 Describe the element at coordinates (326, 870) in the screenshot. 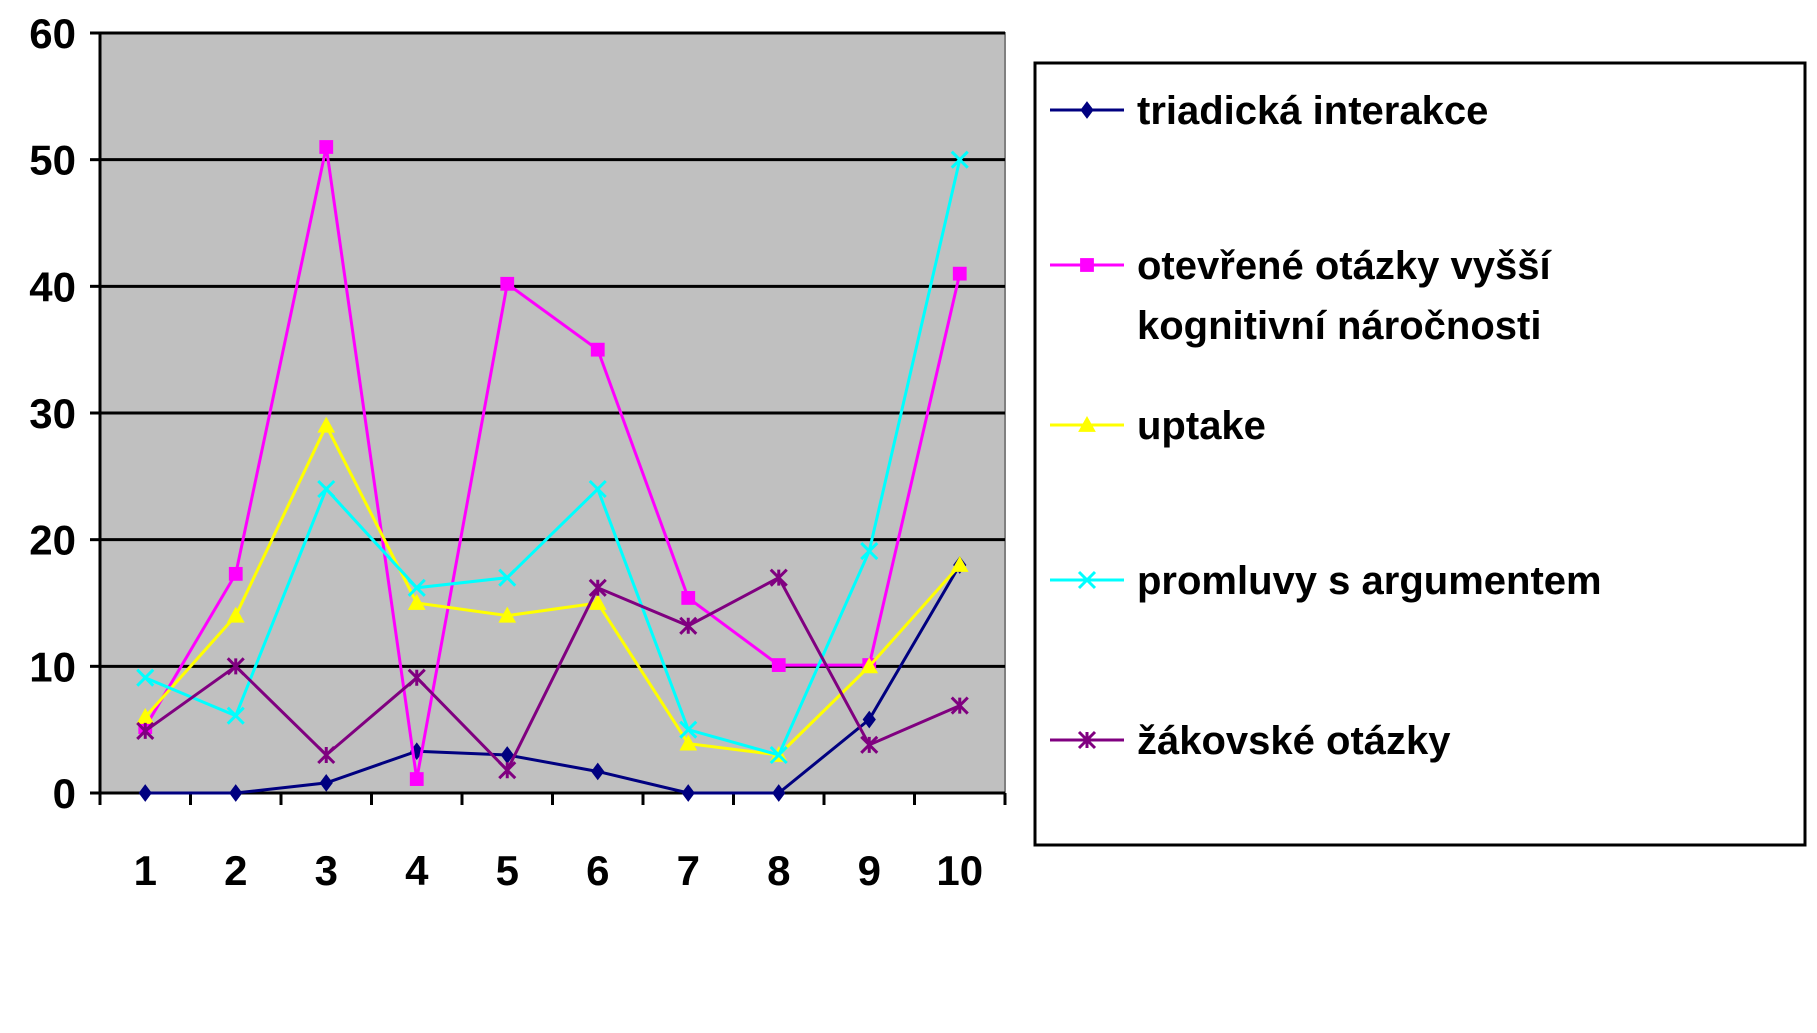

I see `x-tick-label: 3` at that location.